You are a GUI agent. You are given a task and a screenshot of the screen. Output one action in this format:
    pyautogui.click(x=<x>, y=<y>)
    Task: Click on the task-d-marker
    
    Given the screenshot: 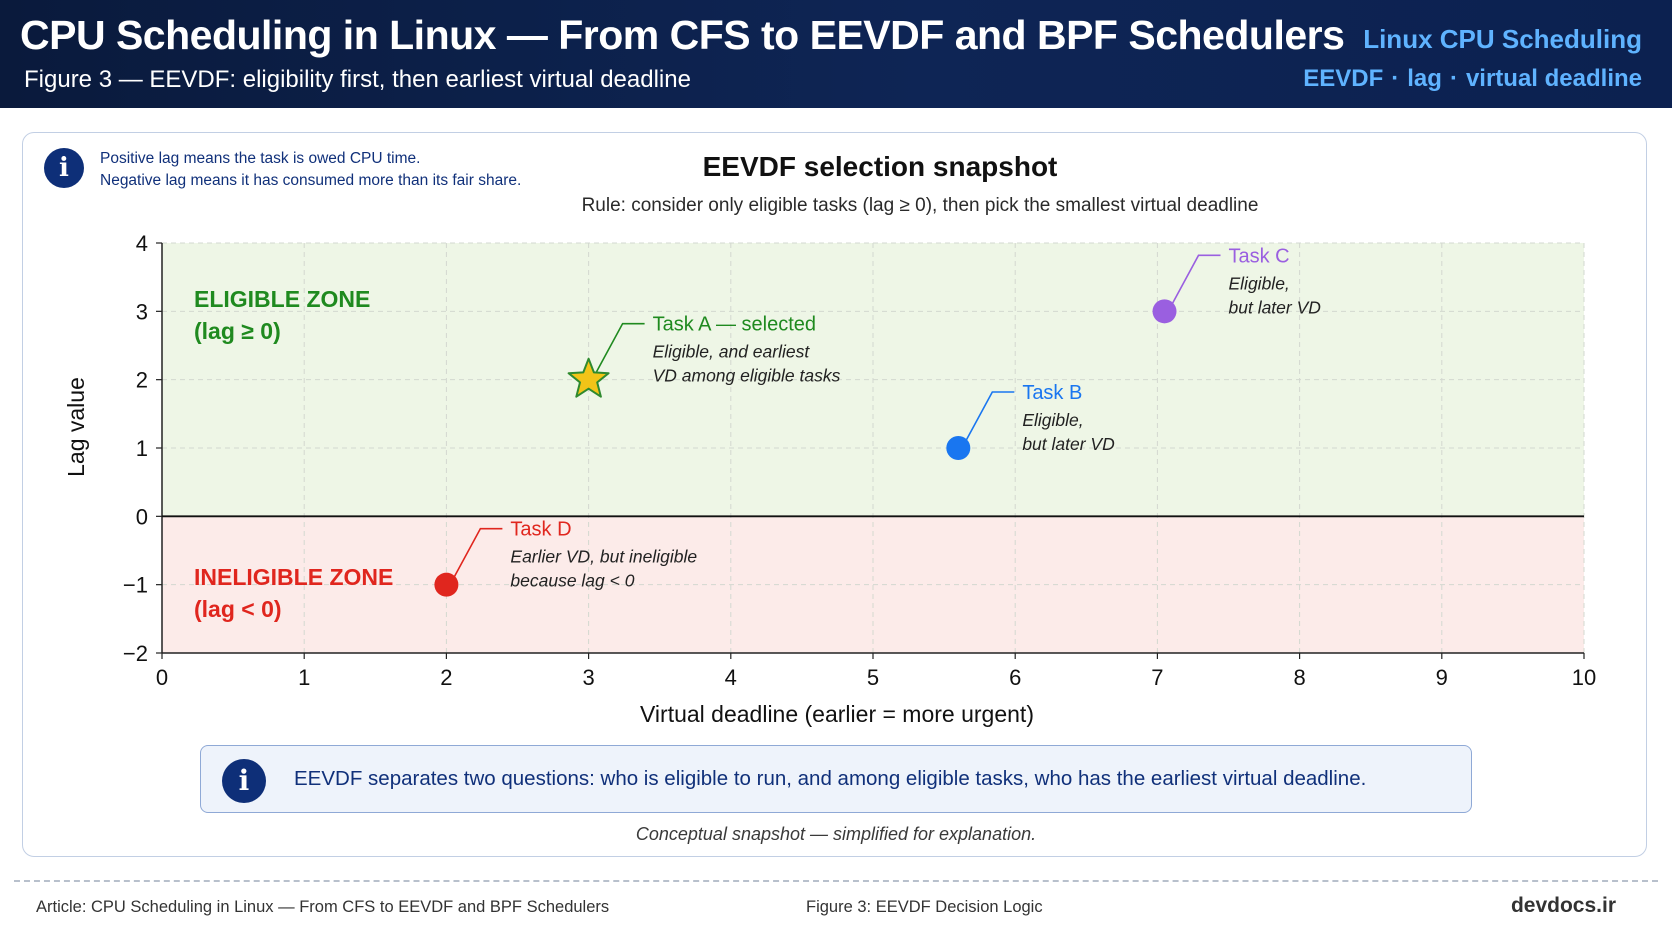 What is the action you would take?
    pyautogui.click(x=446, y=584)
    